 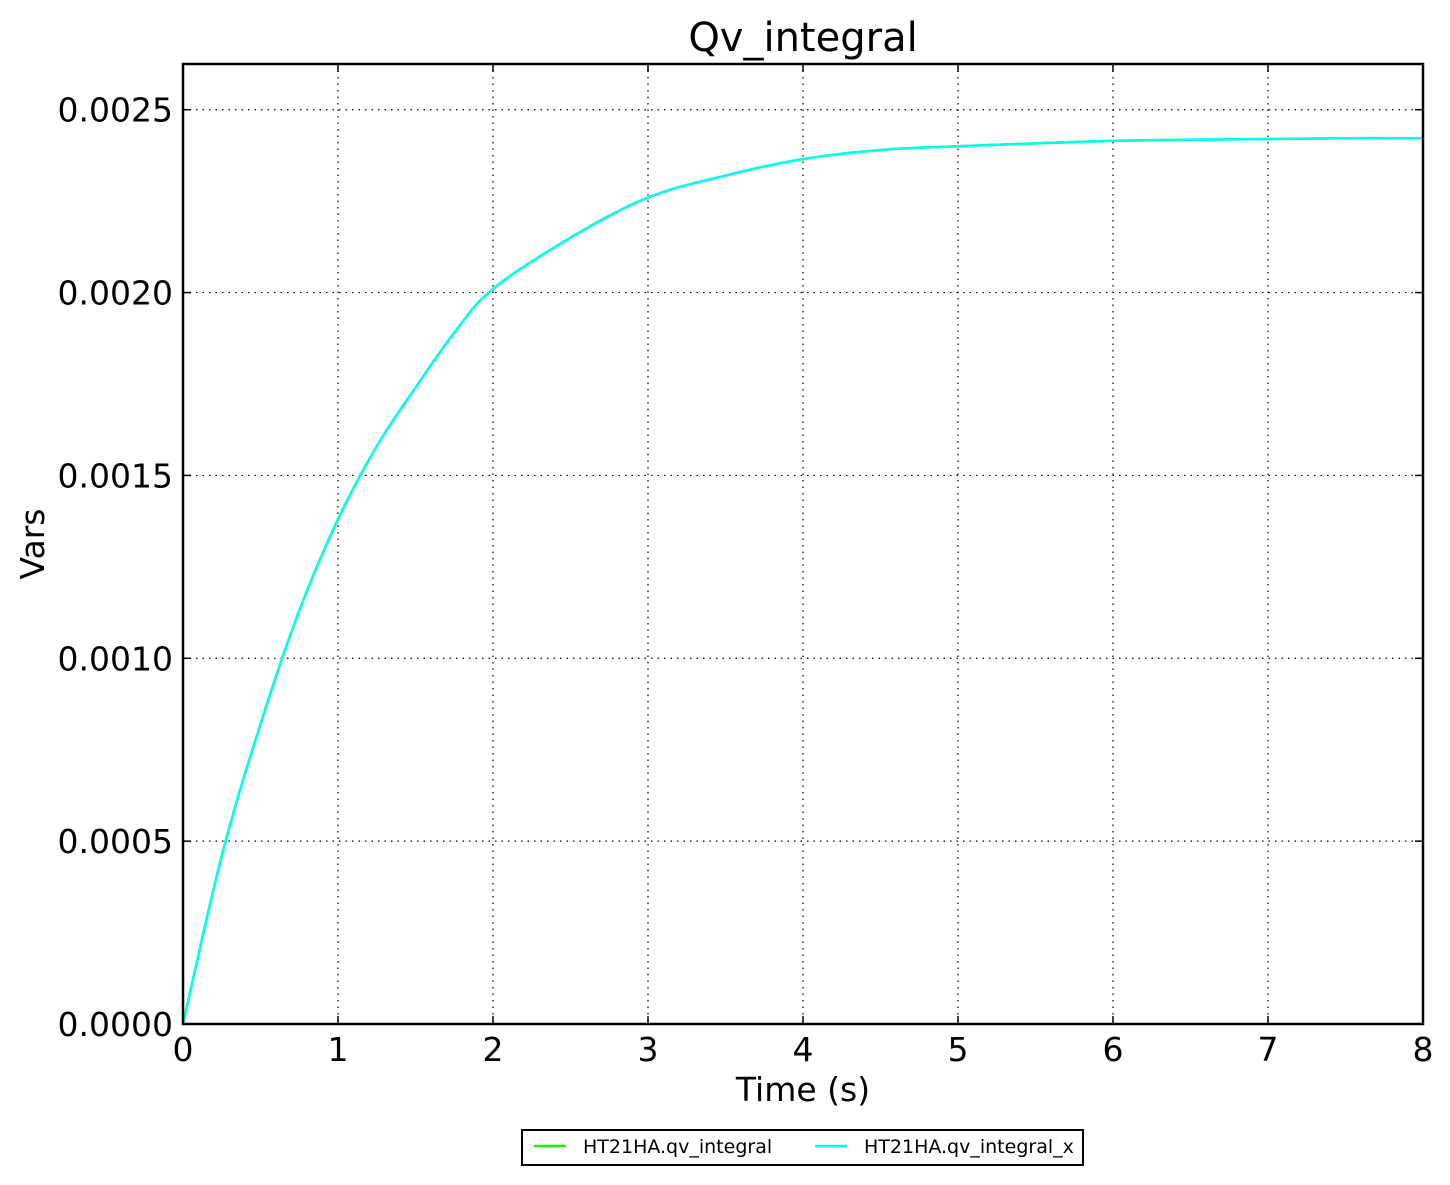 I want to click on x-tick-label: 0, so click(x=183, y=1049).